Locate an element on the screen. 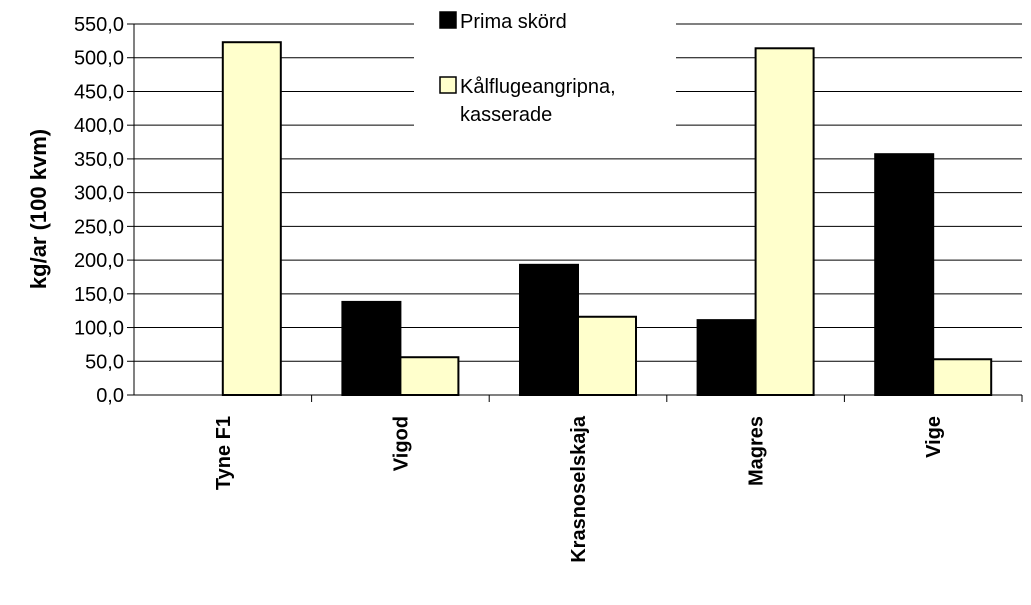  category-label: Tyne F1 is located at coordinates (224, 453).